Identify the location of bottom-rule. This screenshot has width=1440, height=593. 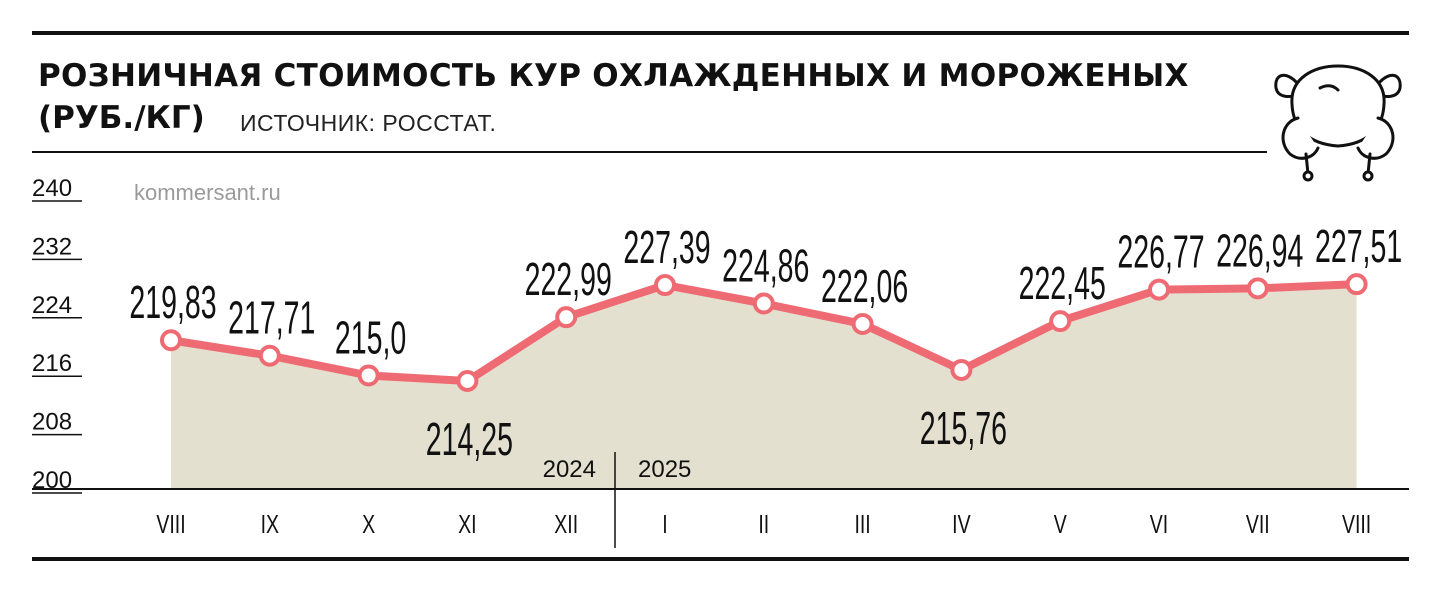
(720, 559).